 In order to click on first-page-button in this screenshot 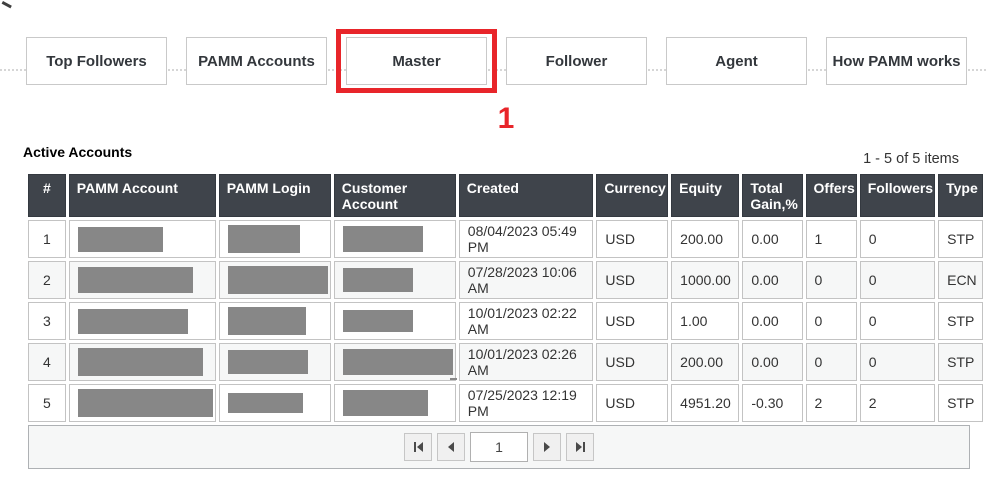, I will do `click(418, 447)`.